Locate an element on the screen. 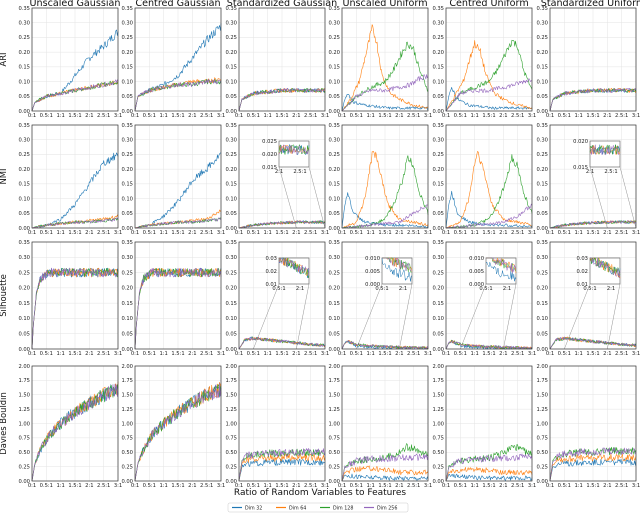 Image resolution: width=640 pixels, height=515 pixels. x-tick-label: 2:1 is located at coordinates (503, 486).